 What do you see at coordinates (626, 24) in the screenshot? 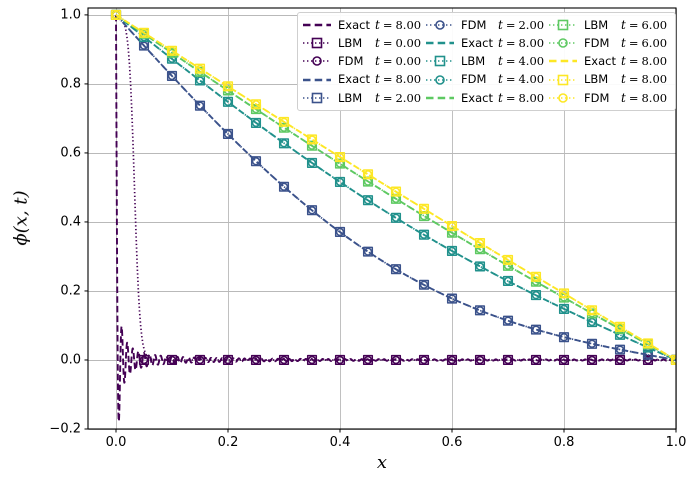
I see `legend-label: LBM t = 6.00` at bounding box center [626, 24].